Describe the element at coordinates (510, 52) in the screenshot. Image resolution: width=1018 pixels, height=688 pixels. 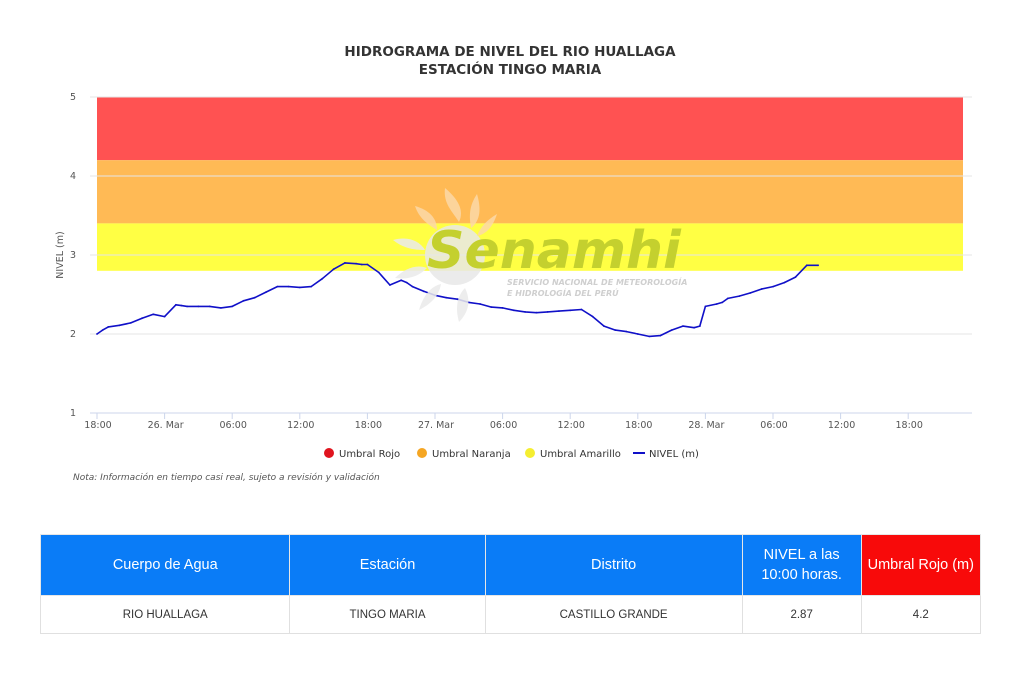
I see `chart-title: HIDROGRAMA DE NIVEL DEL RIO HUALLAGA` at that location.